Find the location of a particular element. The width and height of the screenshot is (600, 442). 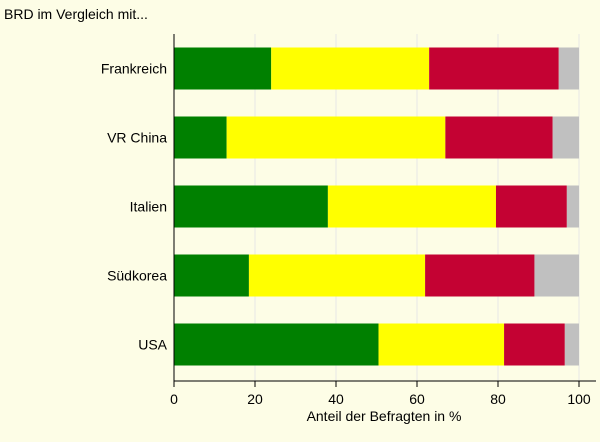

category-label: Italien is located at coordinates (148, 207).